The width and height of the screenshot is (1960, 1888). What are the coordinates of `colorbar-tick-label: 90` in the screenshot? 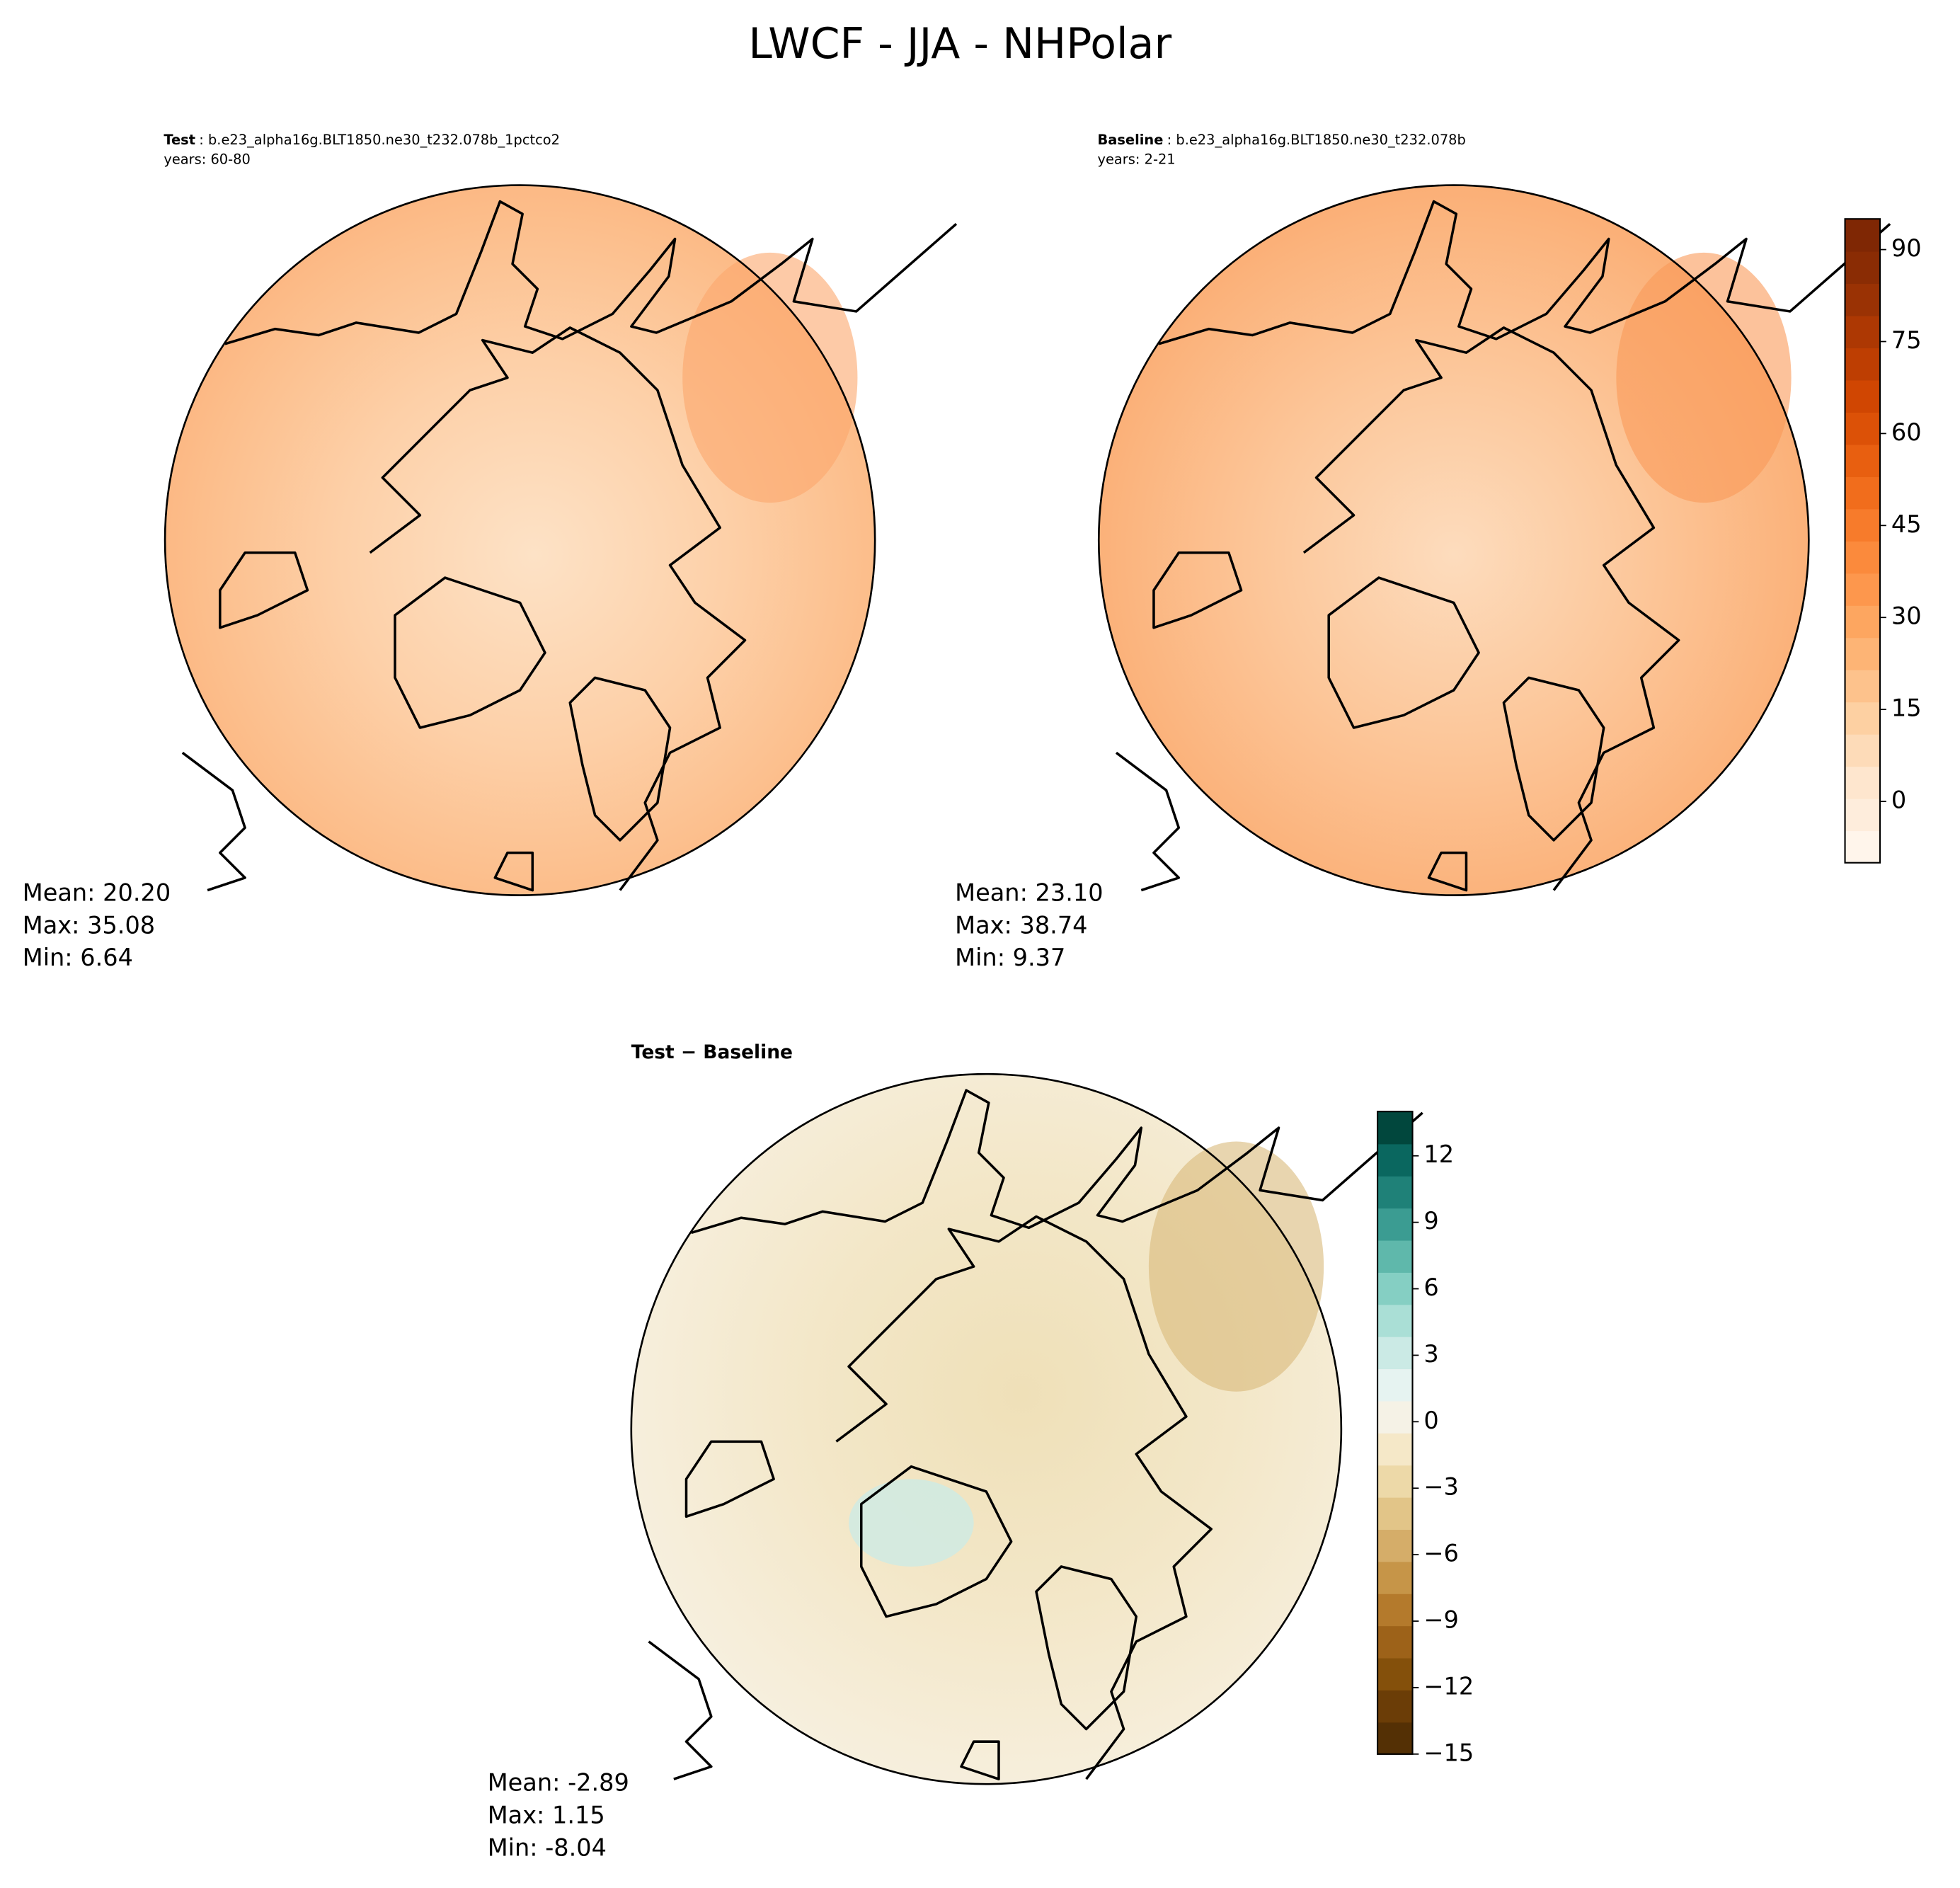 It's located at (1906, 248).